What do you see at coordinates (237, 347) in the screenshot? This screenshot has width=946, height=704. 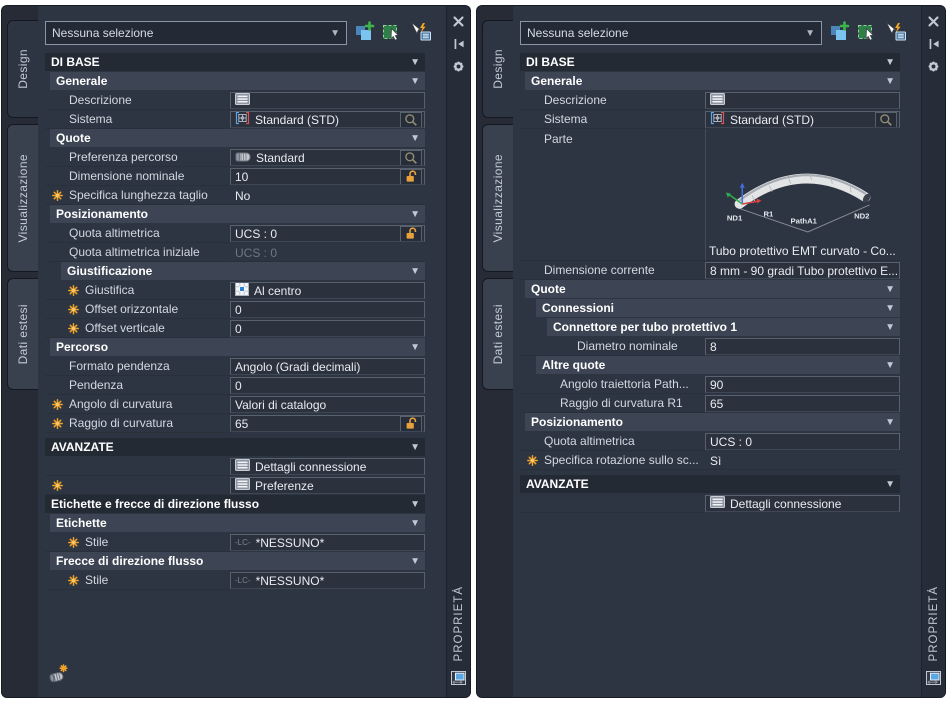 I see `section-header-bar: Percorso ▼` at bounding box center [237, 347].